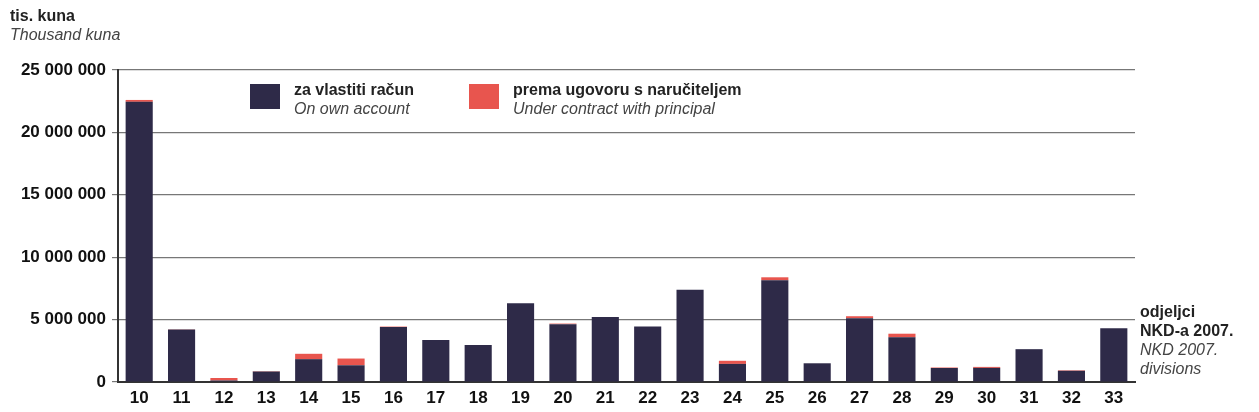 The width and height of the screenshot is (1259, 412). Describe the element at coordinates (181, 397) in the screenshot. I see `x-tick-label: 11` at that location.